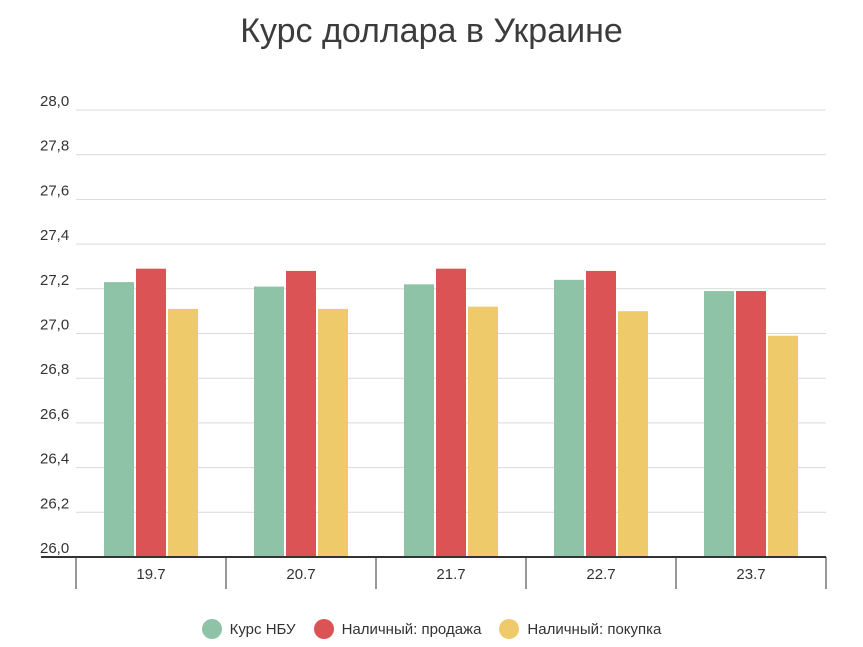 The width and height of the screenshot is (863, 647). I want to click on y-tick-label: 27,4, so click(54, 235).